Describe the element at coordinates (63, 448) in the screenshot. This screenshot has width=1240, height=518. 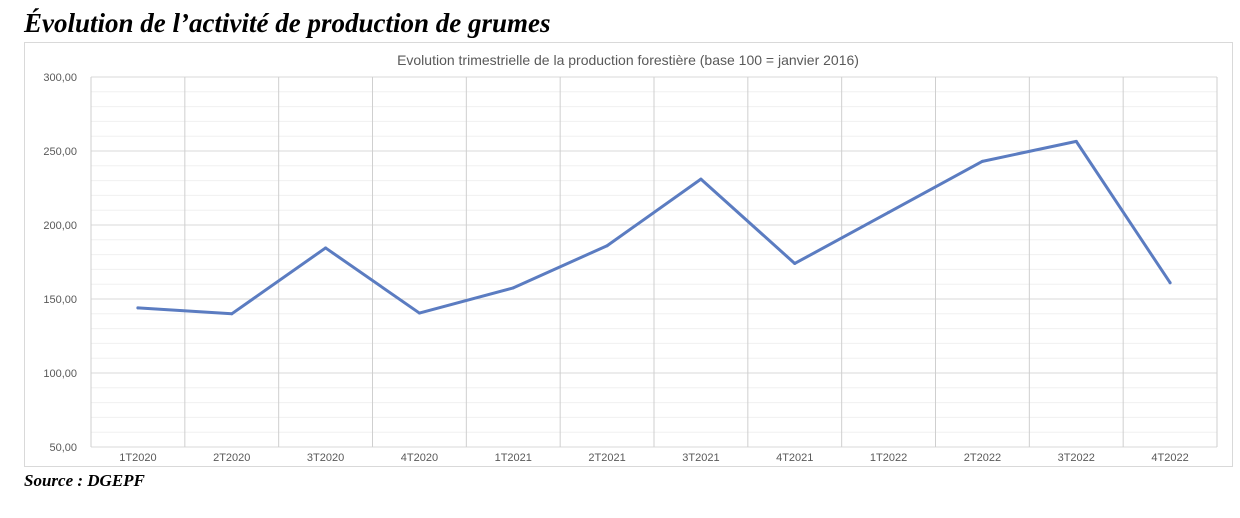
I see `y-tick-label: 50,00` at that location.